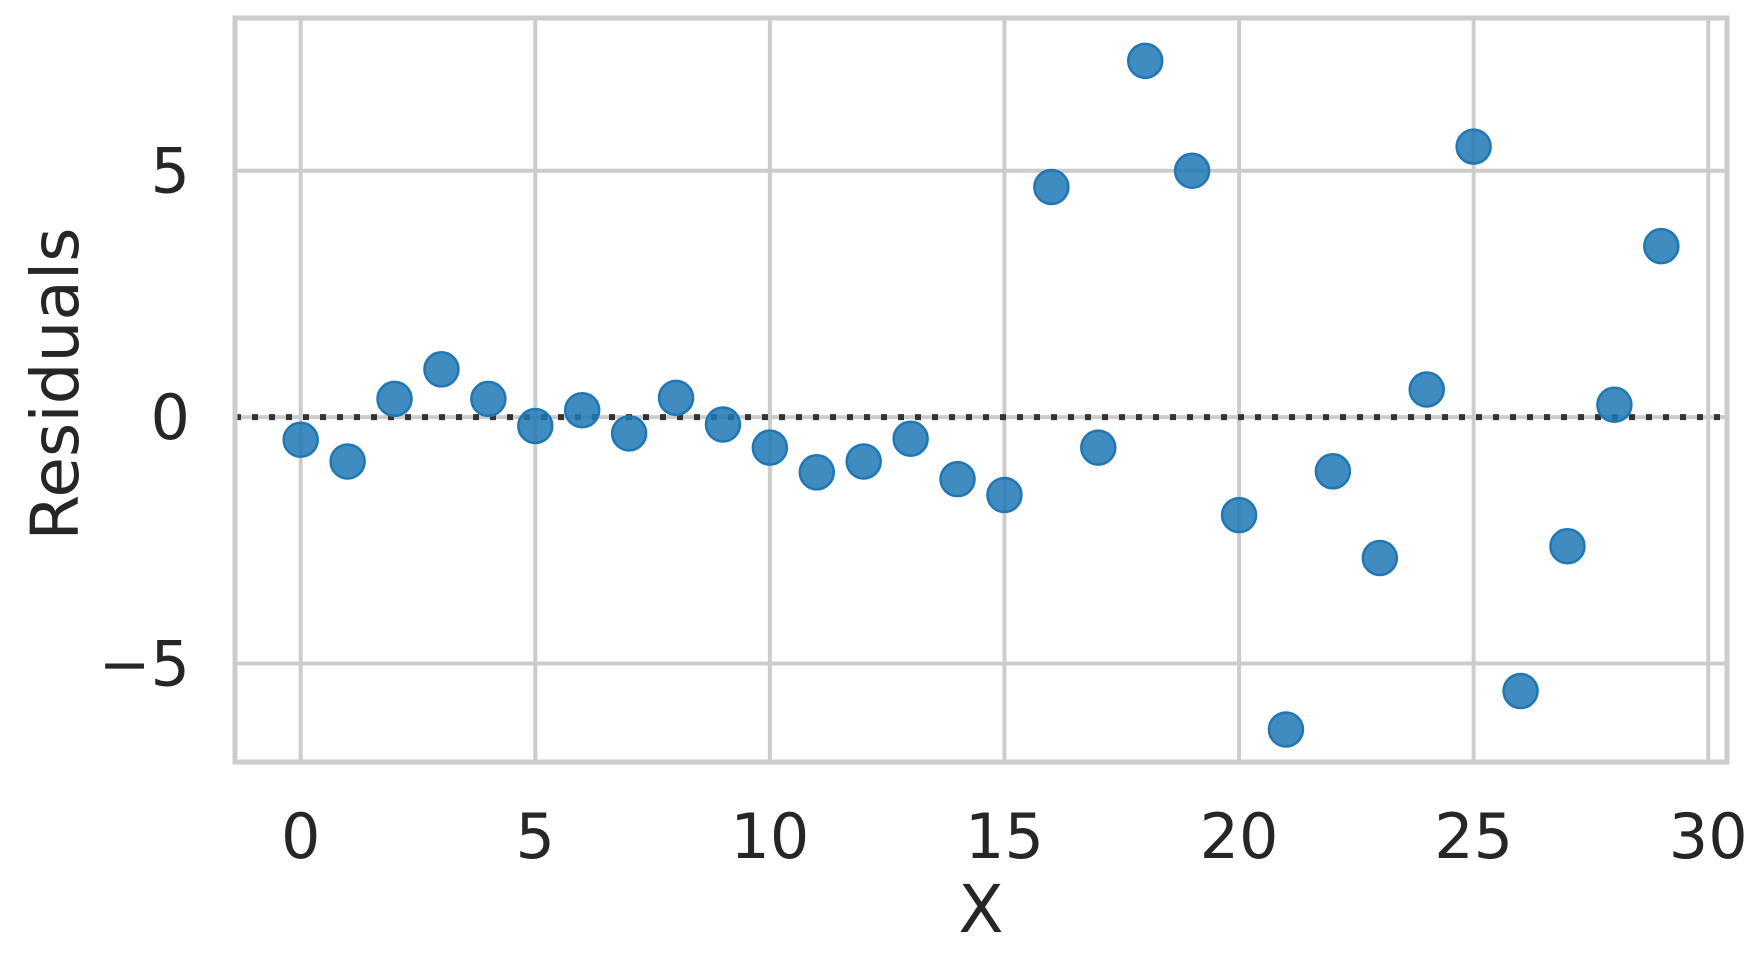 The height and width of the screenshot is (960, 1760). Describe the element at coordinates (170, 171) in the screenshot. I see `y-tick-label: 5` at that location.